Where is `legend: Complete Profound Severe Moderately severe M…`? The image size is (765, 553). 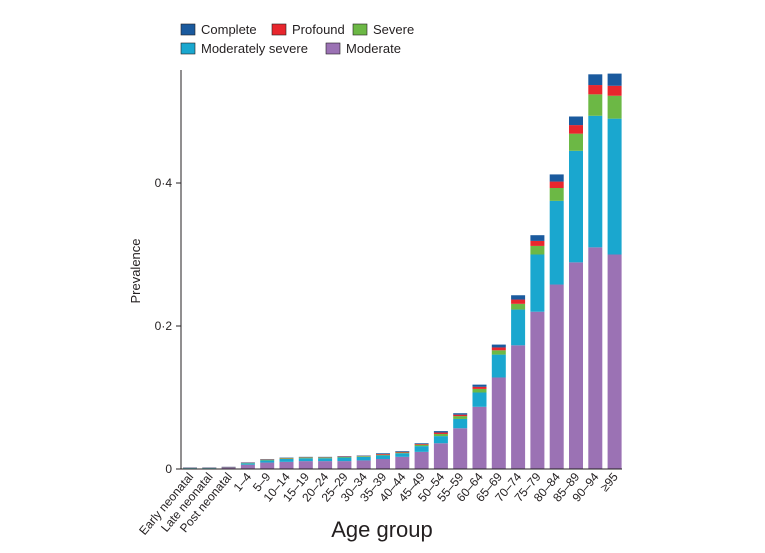 legend: Complete Profound Severe Moderately severe M… is located at coordinates (297, 39).